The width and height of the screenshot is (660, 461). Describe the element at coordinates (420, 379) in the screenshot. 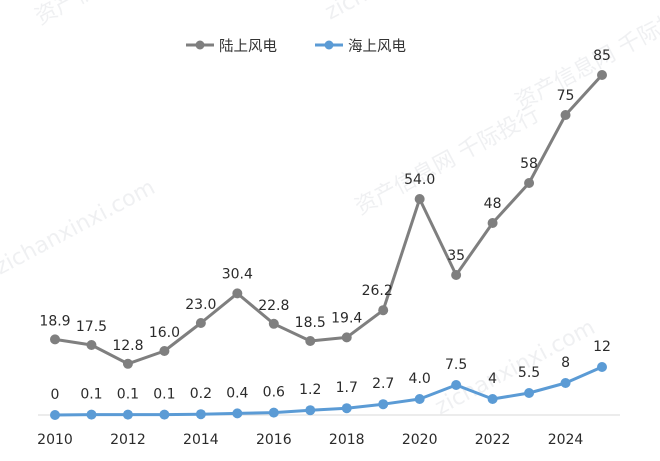

I see `data-label: 4.0` at that location.